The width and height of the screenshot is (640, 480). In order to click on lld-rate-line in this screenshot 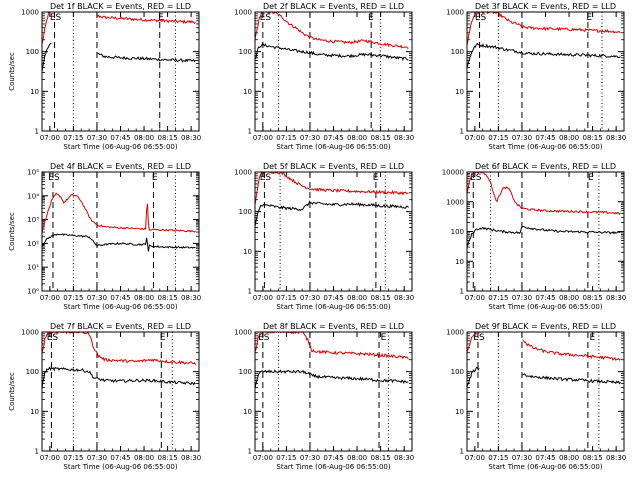, I will do `click(544, 193)`.